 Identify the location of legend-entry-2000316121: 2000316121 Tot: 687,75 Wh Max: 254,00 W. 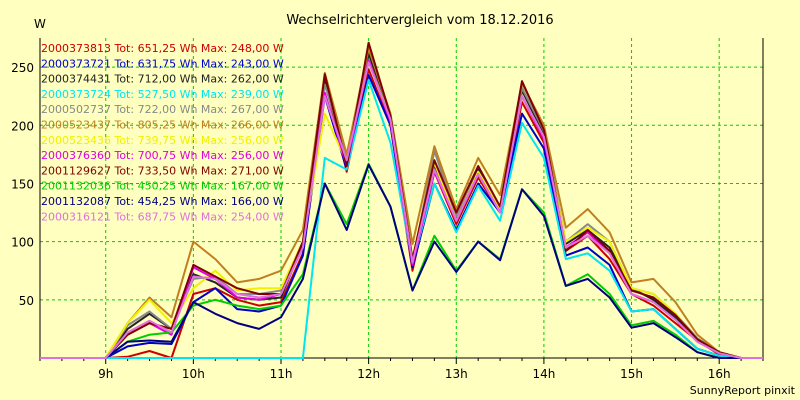
(162, 216).